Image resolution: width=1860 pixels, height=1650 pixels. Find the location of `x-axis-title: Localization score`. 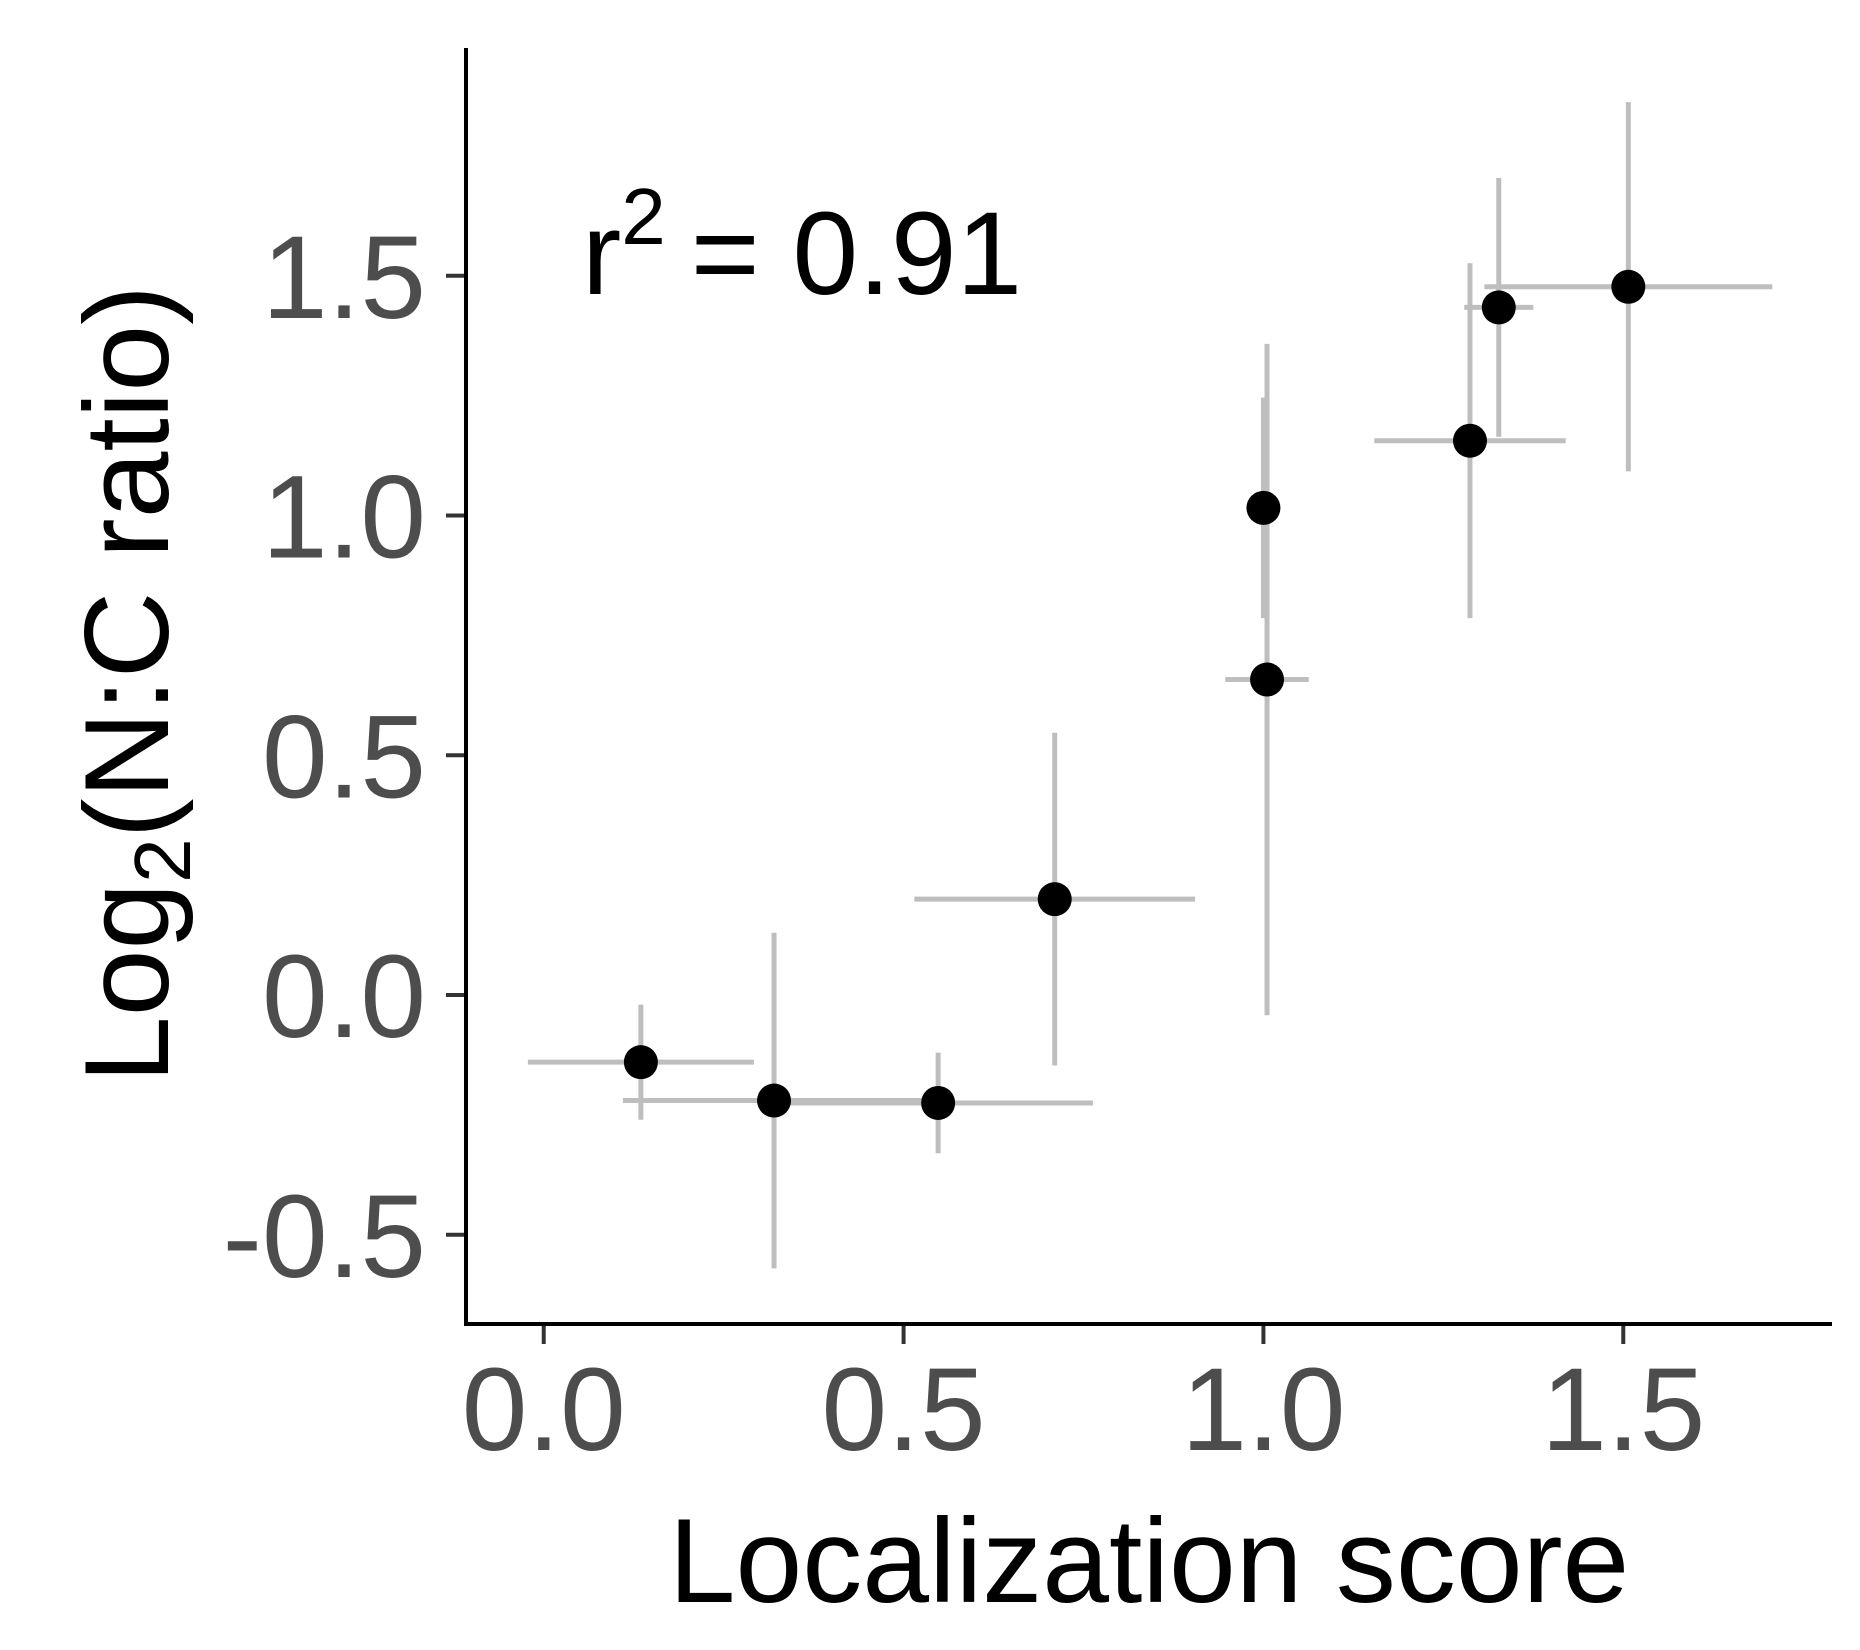

x-axis-title: Localization score is located at coordinates (1149, 1561).